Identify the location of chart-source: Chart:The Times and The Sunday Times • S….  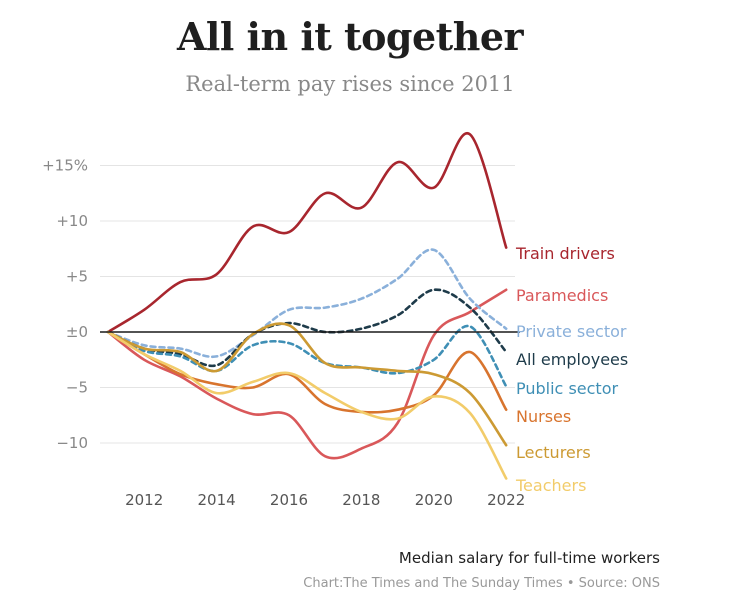
(481, 583).